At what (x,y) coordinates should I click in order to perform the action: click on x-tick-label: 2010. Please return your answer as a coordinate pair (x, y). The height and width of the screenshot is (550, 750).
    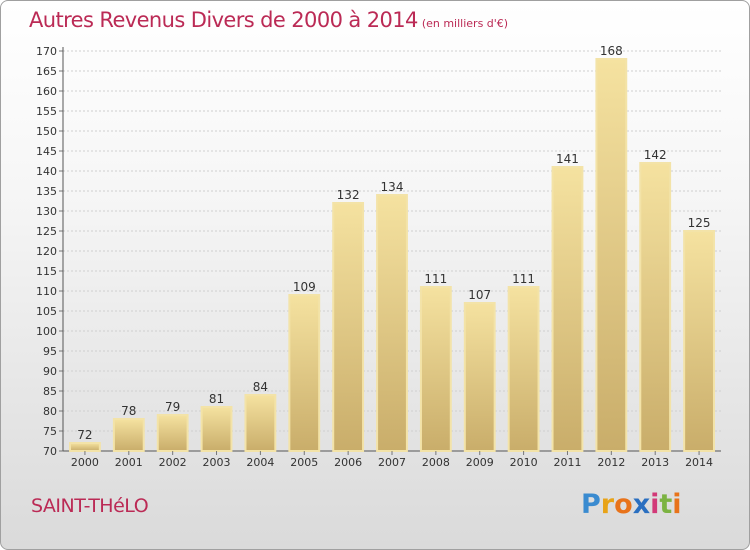
    Looking at the image, I should click on (524, 462).